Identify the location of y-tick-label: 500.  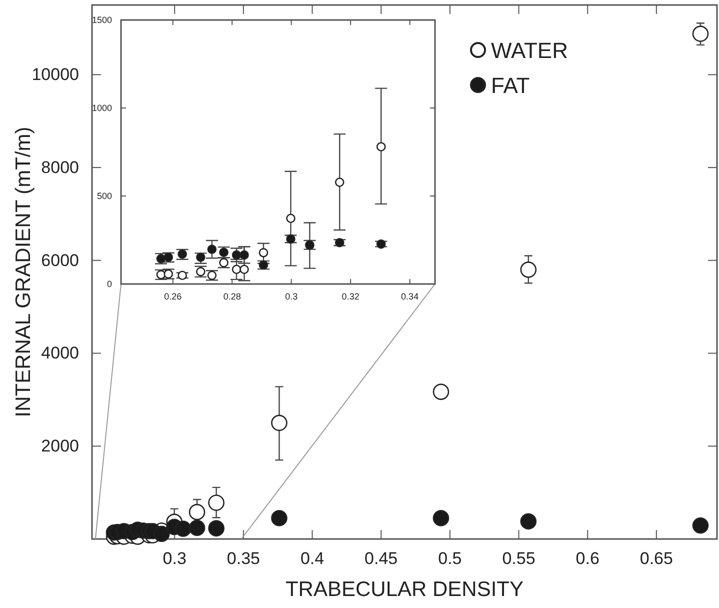
(104, 195).